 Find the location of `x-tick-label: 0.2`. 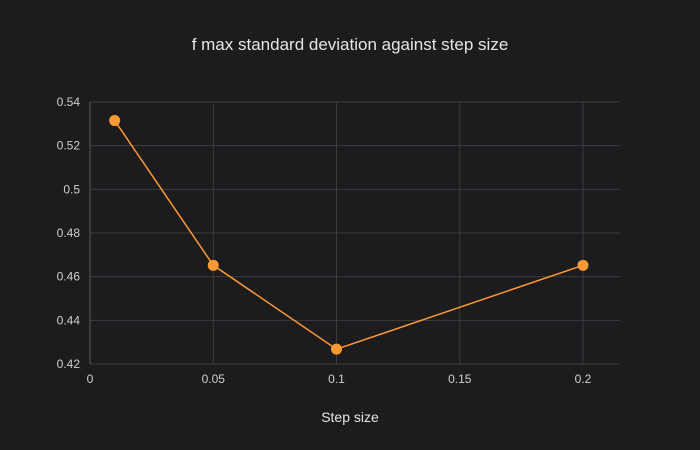

x-tick-label: 0.2 is located at coordinates (583, 379).